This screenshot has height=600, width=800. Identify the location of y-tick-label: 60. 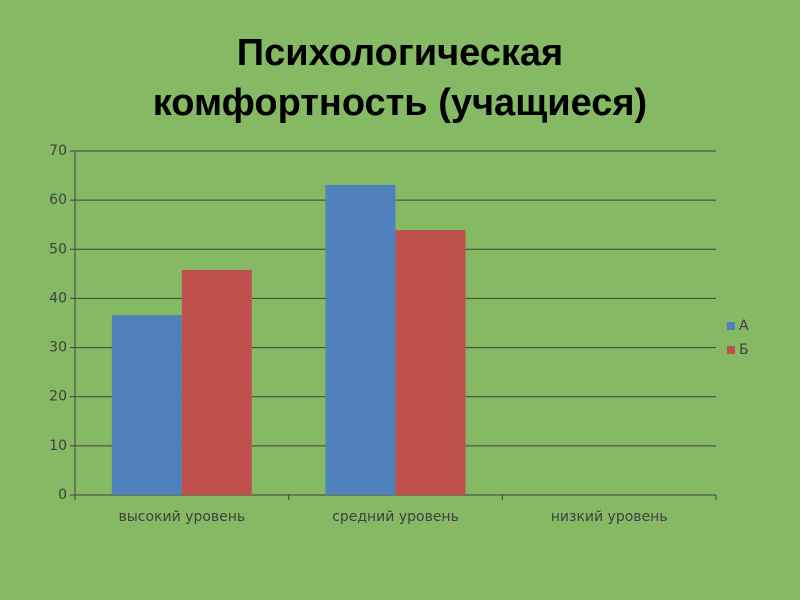
(58, 200).